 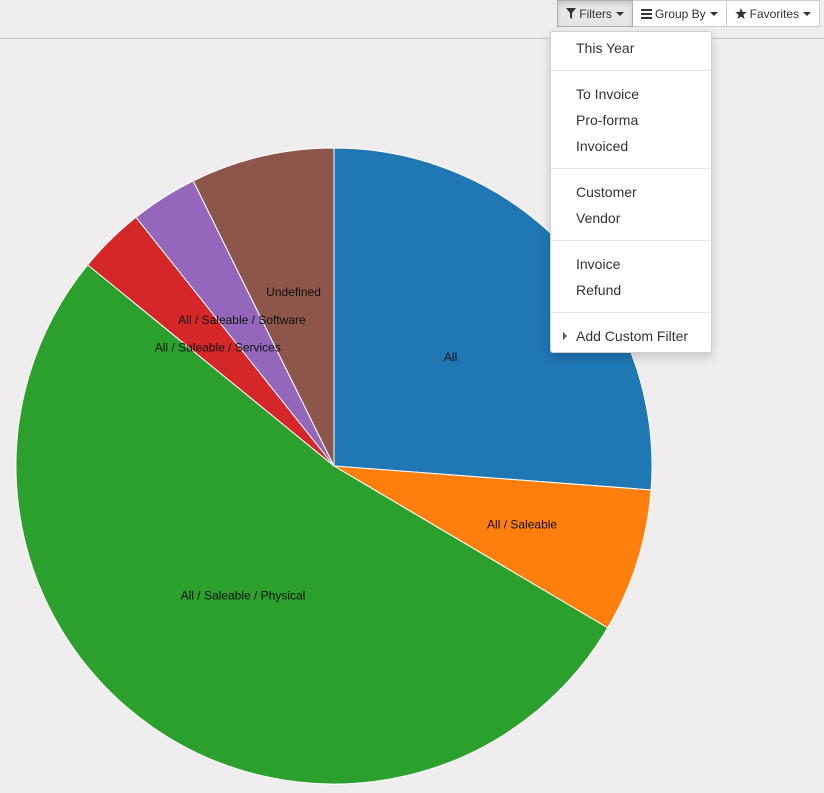 What do you see at coordinates (565, 336) in the screenshot?
I see `caret-right-icon` at bounding box center [565, 336].